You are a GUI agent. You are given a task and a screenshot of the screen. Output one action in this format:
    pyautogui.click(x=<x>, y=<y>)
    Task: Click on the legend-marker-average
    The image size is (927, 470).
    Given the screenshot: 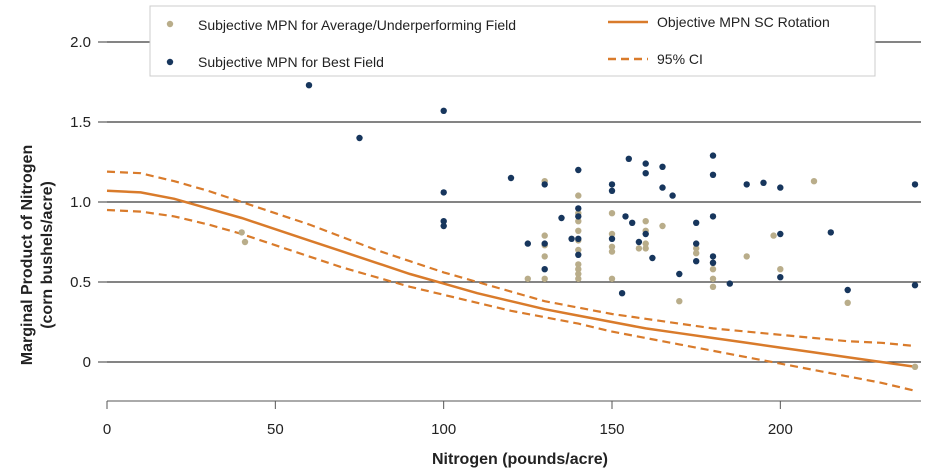 What is the action you would take?
    pyautogui.click(x=170, y=24)
    